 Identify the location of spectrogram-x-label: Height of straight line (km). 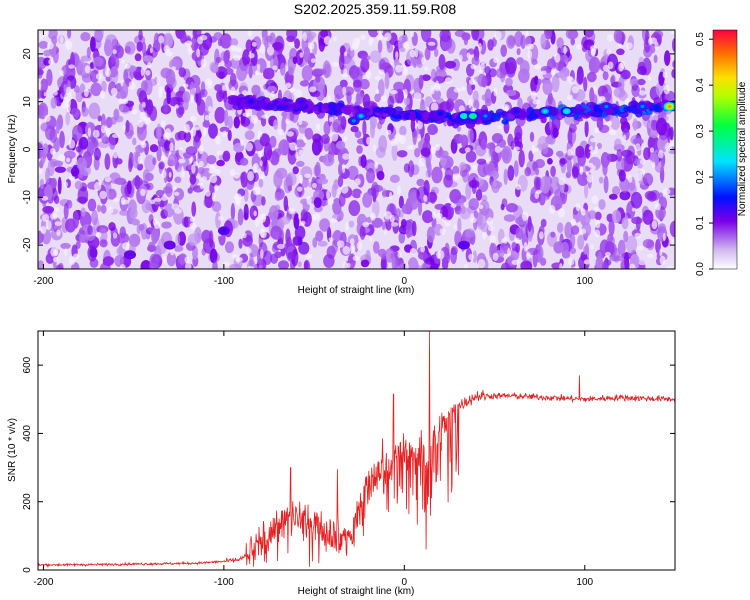
(356, 290).